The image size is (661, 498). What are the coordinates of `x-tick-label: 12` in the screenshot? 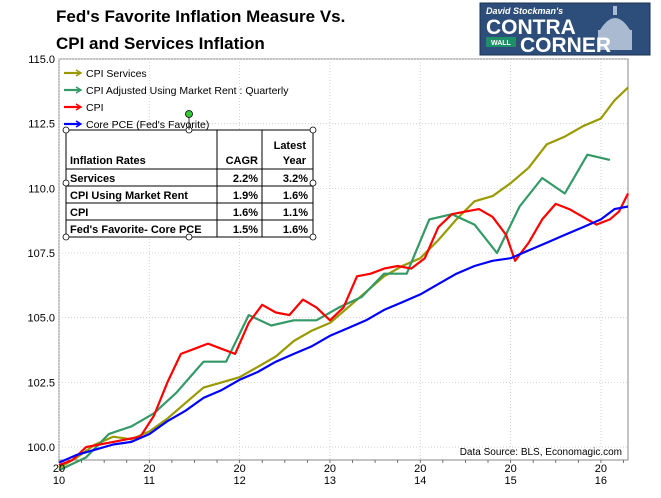 It's located at (240, 481).